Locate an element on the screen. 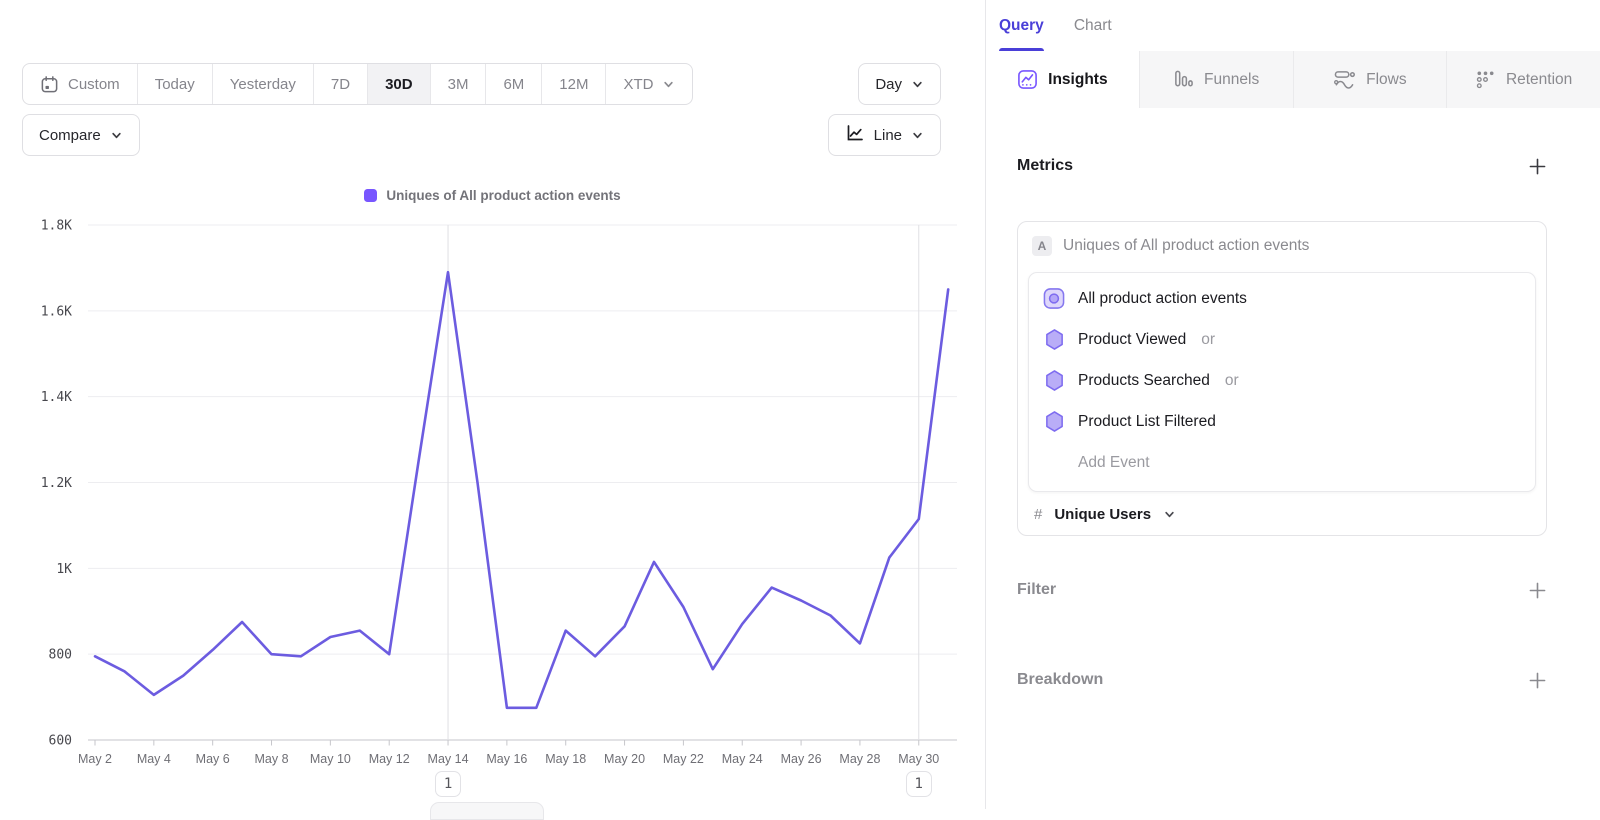 The height and width of the screenshot is (820, 1600). series-title: Uniques of All product action events is located at coordinates (1186, 245).